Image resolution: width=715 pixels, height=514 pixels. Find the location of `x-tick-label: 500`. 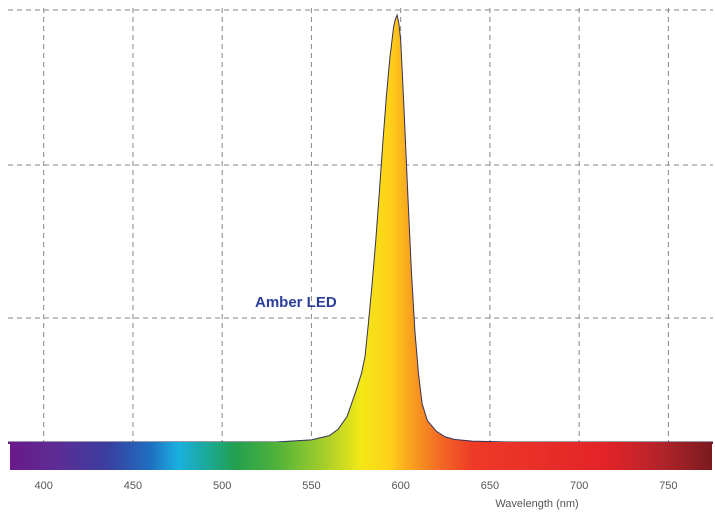

x-tick-label: 500 is located at coordinates (222, 486).